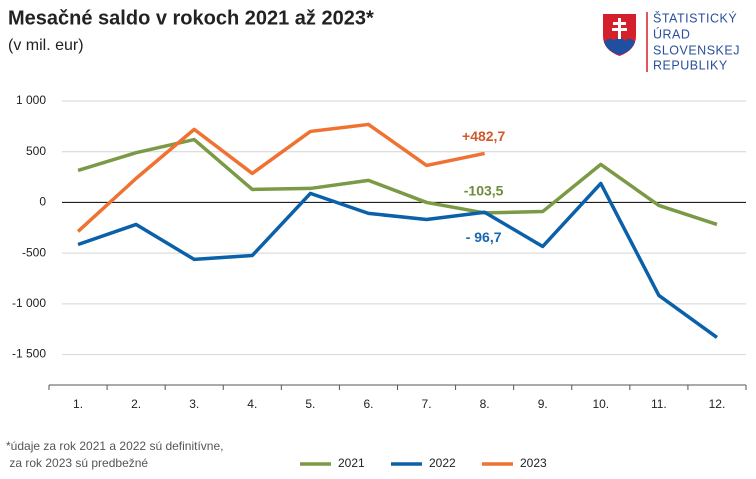  I want to click on y-tick-label: -500, so click(34, 252).